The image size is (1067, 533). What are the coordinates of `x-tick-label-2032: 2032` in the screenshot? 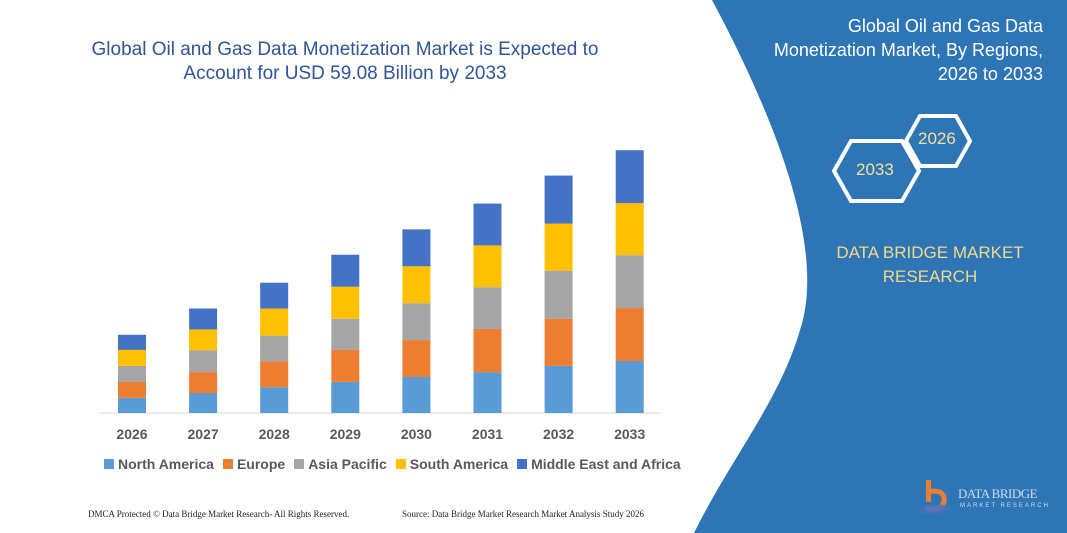 It's located at (558, 434).